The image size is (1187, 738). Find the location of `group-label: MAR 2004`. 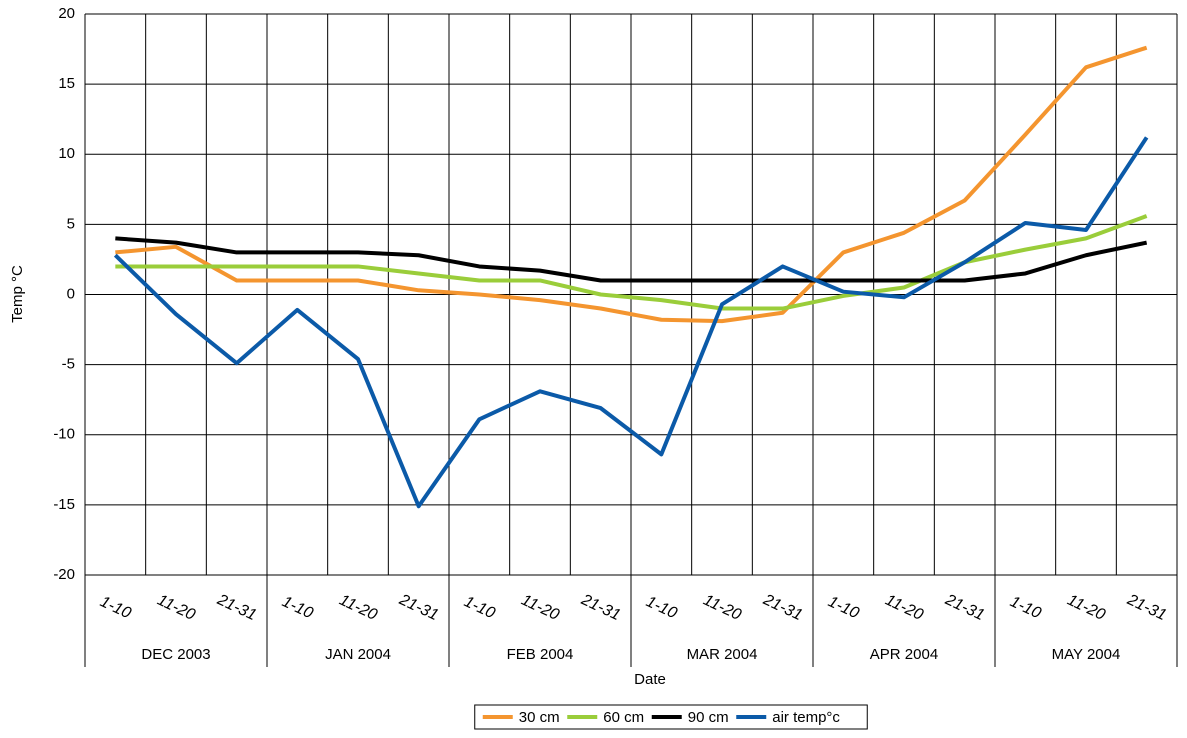

group-label: MAR 2004 is located at coordinates (722, 654).